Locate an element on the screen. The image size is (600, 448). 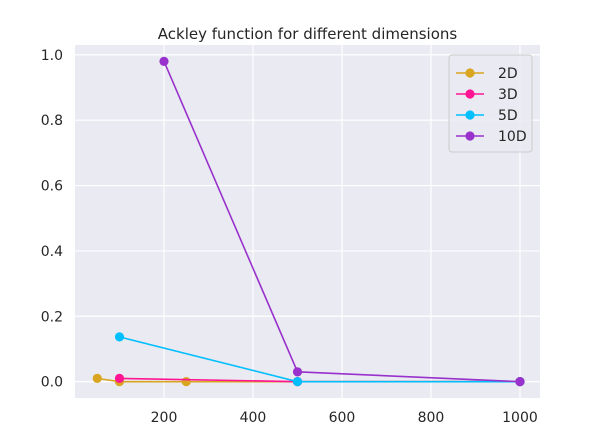
legend-label: 2D is located at coordinates (508, 74).